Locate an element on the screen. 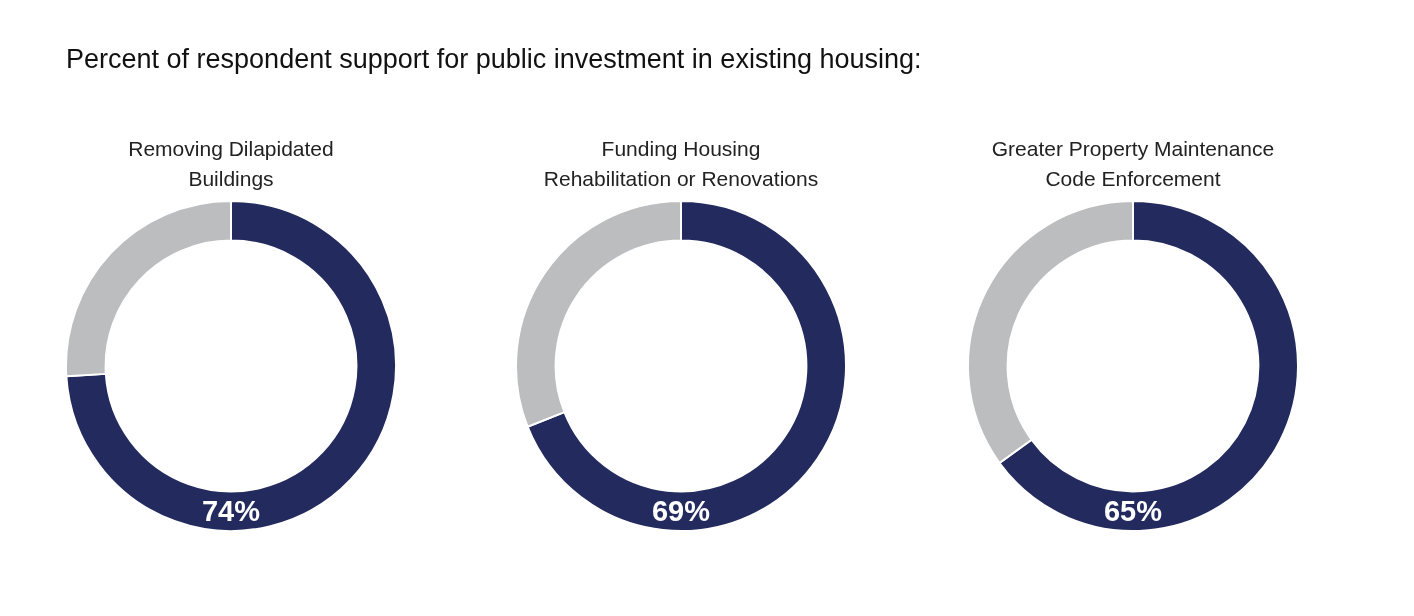 This screenshot has height=616, width=1414. data-label: 69% is located at coordinates (681, 511).